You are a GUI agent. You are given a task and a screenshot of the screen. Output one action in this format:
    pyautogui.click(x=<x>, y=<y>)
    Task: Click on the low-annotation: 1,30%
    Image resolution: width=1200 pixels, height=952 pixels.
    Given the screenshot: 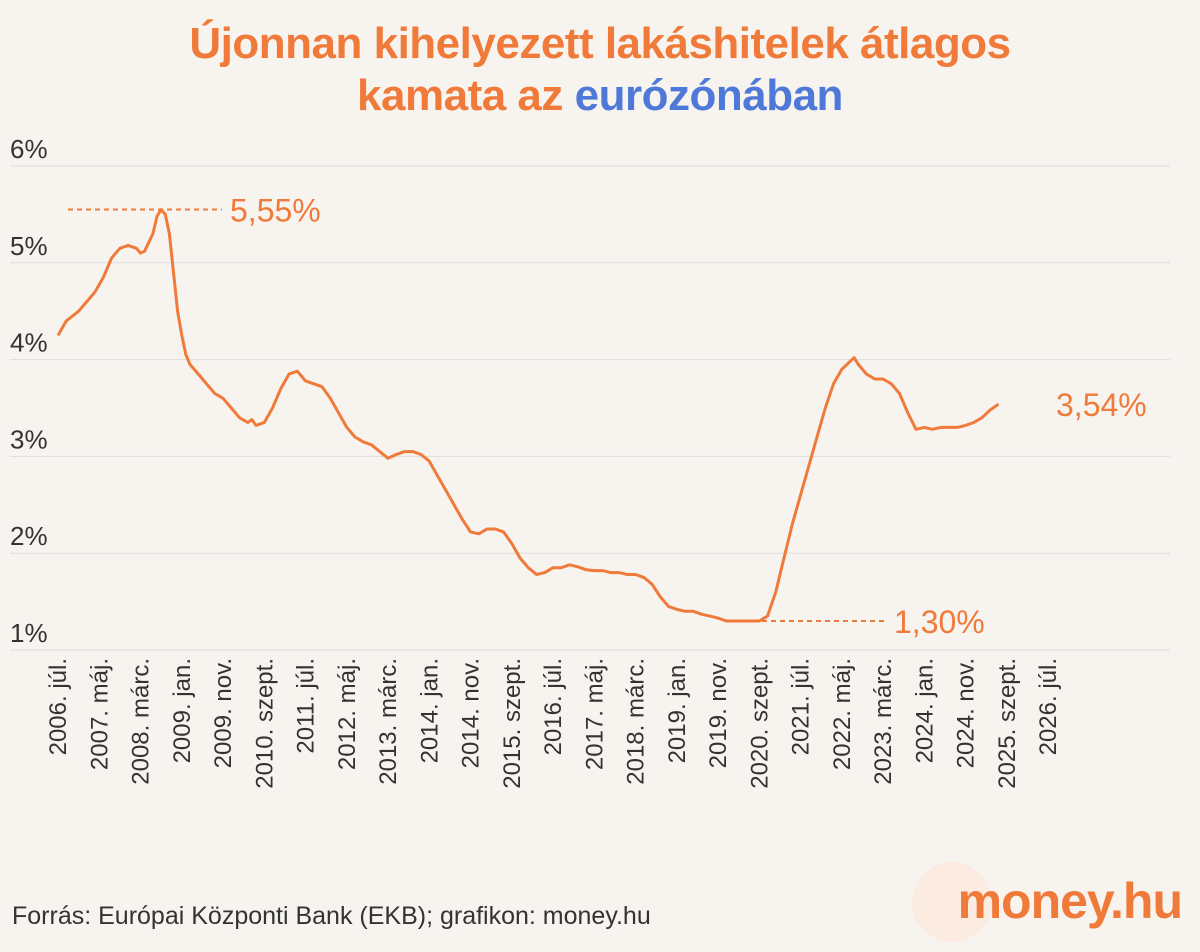 What is the action you would take?
    pyautogui.click(x=939, y=622)
    